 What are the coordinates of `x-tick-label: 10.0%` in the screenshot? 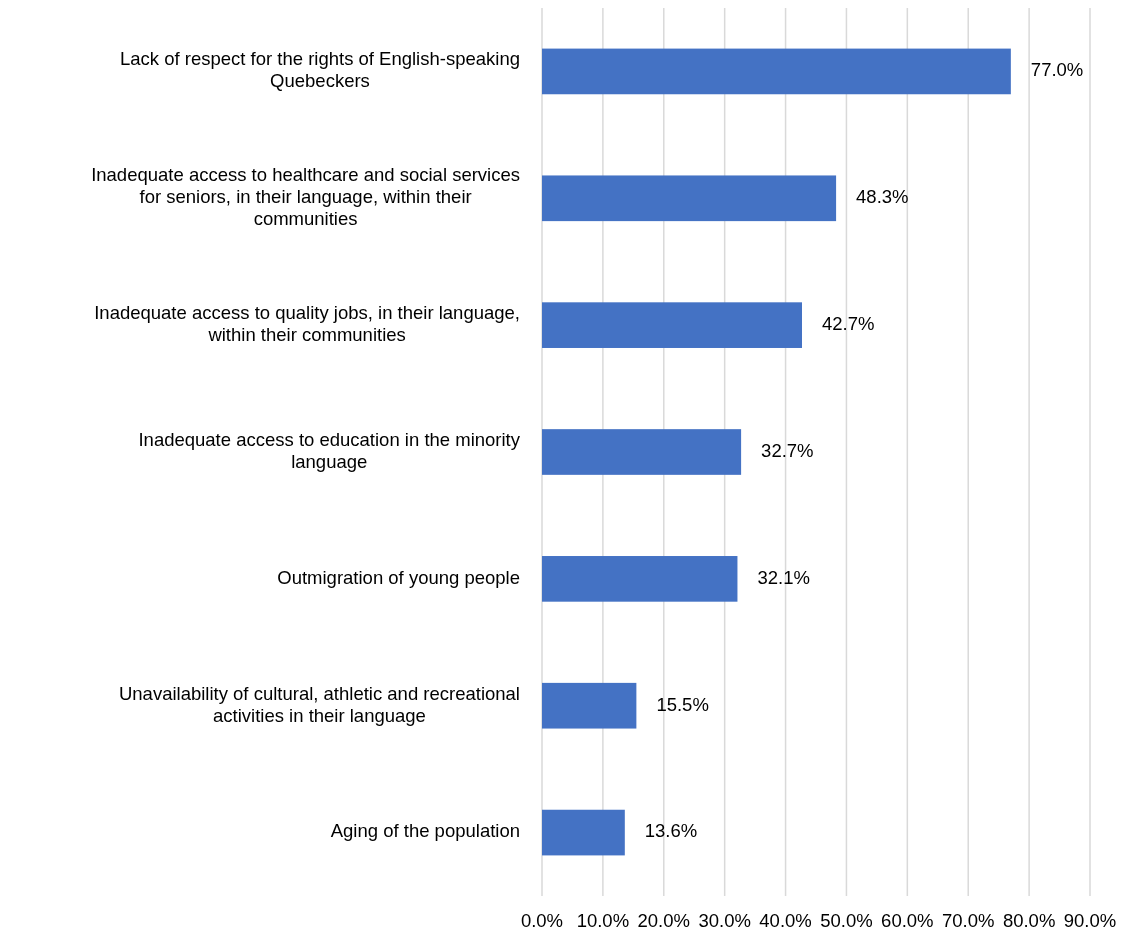 It's located at (603, 920).